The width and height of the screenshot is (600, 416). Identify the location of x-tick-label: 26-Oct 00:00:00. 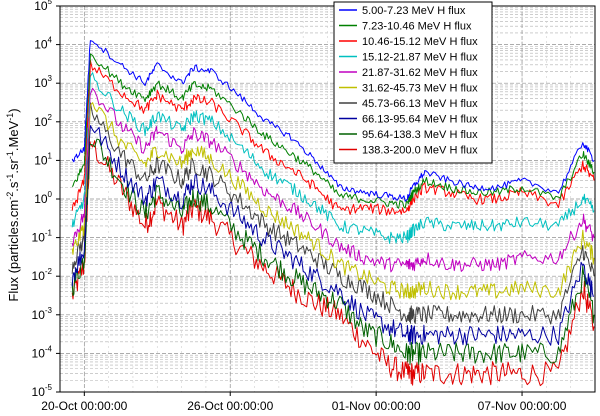
(230, 406).